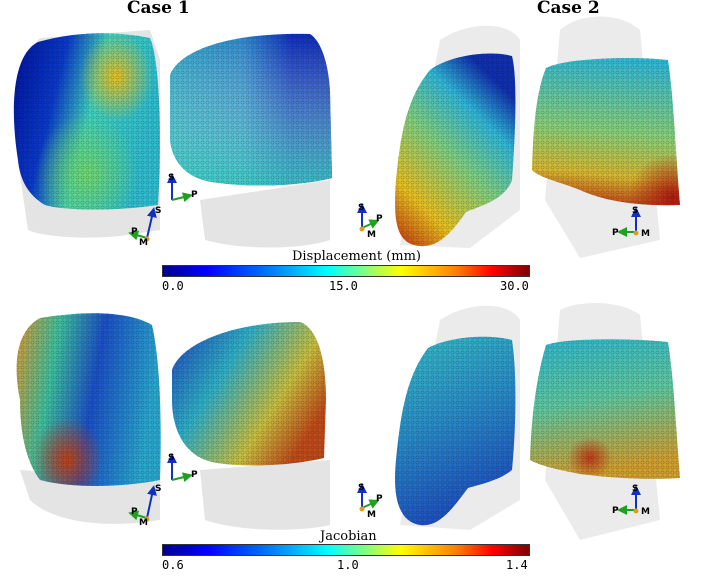 The height and width of the screenshot is (576, 702). What do you see at coordinates (346, 271) in the screenshot?
I see `displacement-colorbar` at bounding box center [346, 271].